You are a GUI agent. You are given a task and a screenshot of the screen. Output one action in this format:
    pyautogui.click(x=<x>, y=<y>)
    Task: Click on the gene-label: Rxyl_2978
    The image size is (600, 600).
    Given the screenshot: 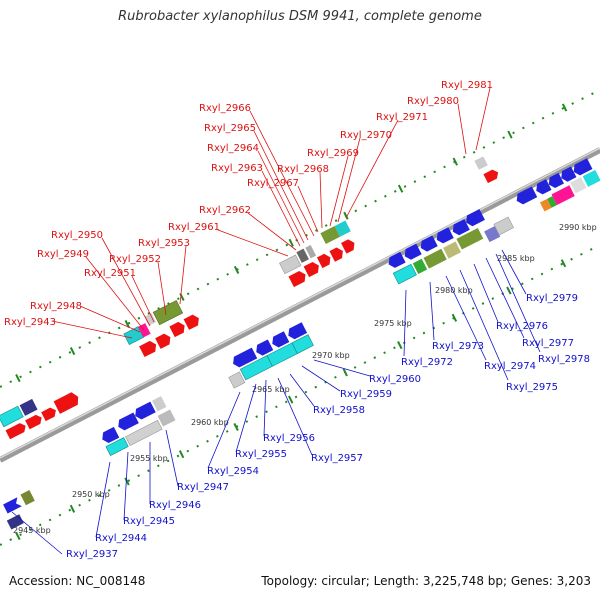 What is the action you would take?
    pyautogui.click(x=564, y=359)
    